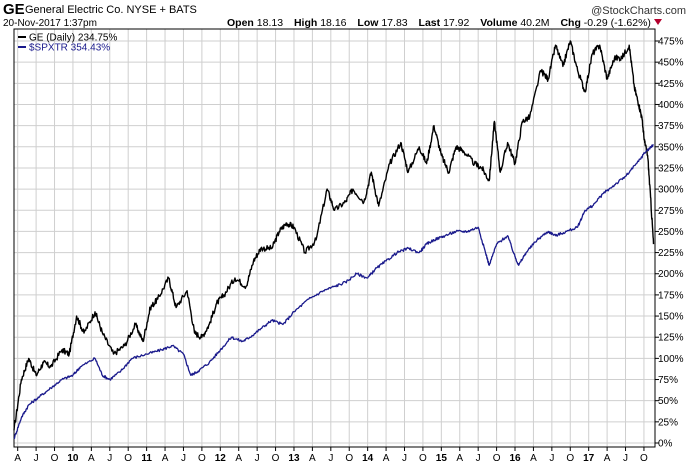 The width and height of the screenshot is (700, 466). I want to click on y-tick-label: 200%, so click(671, 274).